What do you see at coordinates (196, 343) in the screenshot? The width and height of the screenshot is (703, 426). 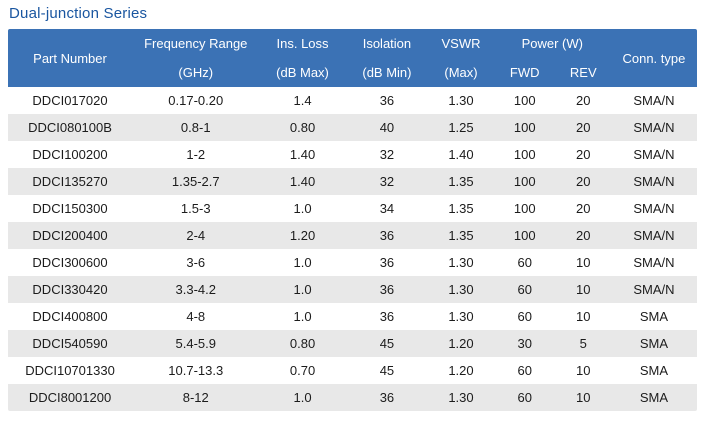 I see `cell-frequency-range: 5.4-5.9` at bounding box center [196, 343].